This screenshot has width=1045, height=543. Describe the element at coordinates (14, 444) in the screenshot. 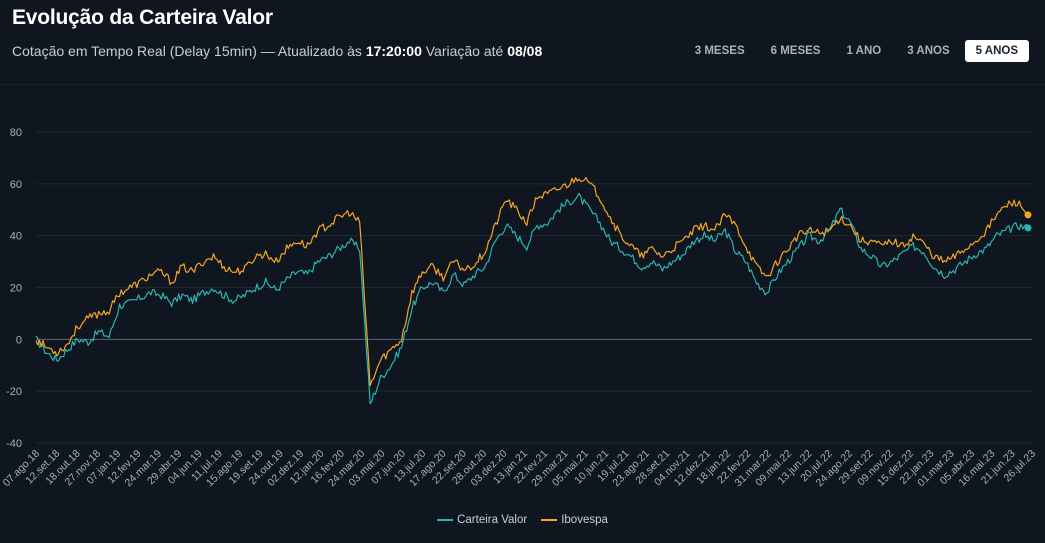

I see `y-tick-label: -40` at that location.